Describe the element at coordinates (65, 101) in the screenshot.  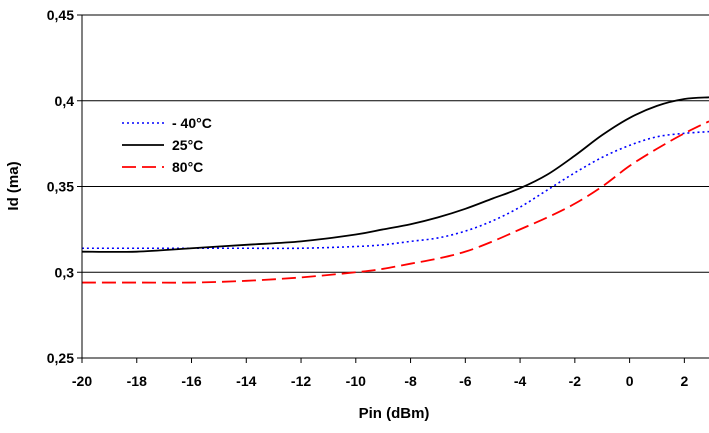
I see `y-tick-label: 0,4` at that location.